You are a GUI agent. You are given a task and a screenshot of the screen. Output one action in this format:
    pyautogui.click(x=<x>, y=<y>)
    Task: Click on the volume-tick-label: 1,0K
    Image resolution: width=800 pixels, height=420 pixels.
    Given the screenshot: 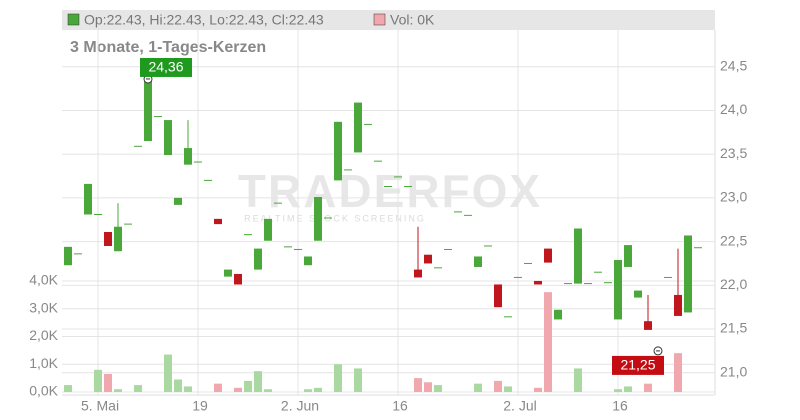 What is the action you would take?
    pyautogui.click(x=43, y=363)
    